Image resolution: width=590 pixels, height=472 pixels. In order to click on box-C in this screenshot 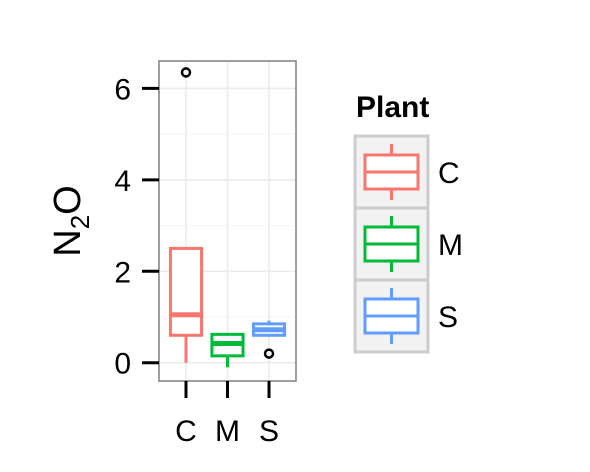, I will do `click(186, 215)`.